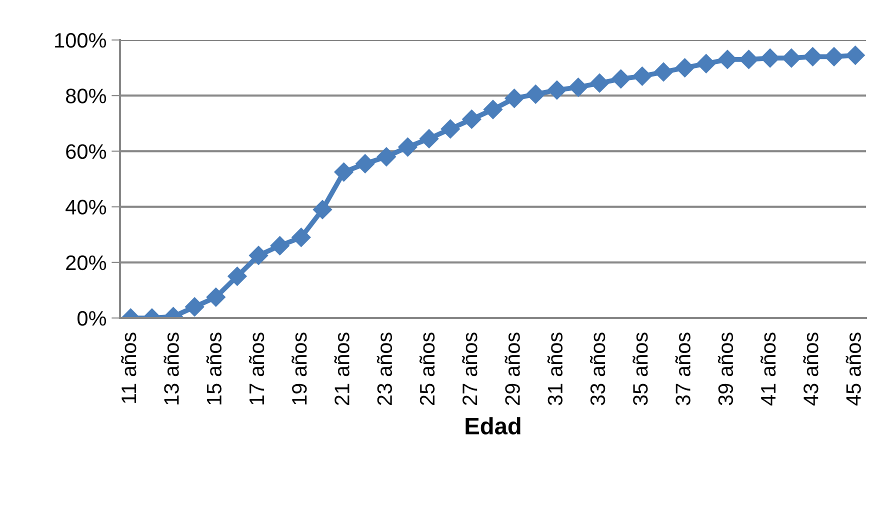 This screenshot has height=508, width=886. I want to click on y-tick-label: 20%, so click(86, 262).